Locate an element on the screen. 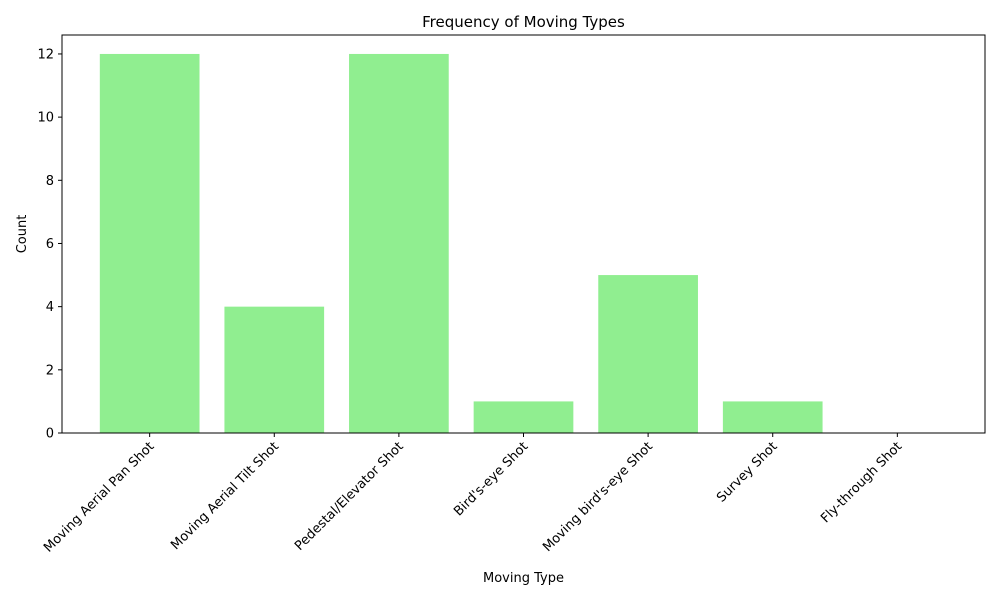  x-tick-label: Fly-through Shot is located at coordinates (861, 482).